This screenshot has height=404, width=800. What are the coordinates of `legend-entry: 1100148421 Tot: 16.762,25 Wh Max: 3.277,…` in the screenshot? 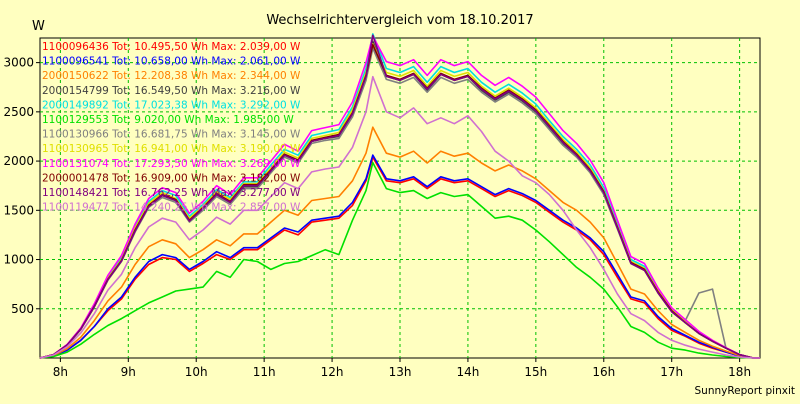 It's located at (171, 193).